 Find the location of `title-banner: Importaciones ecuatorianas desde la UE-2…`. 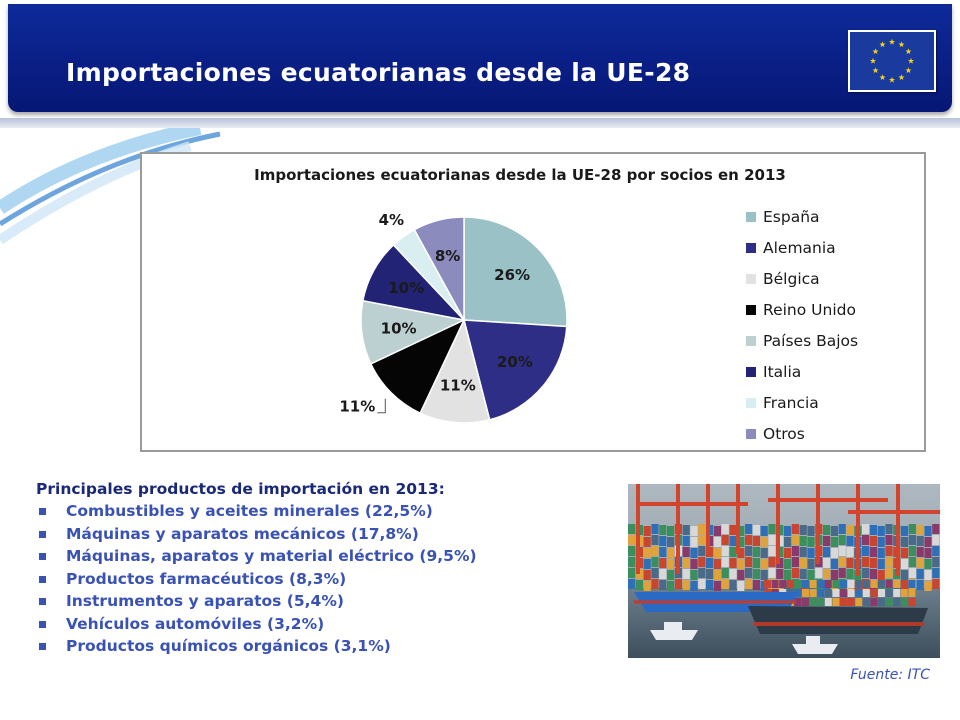

title-banner: Importaciones ecuatorianas desde la UE-2… is located at coordinates (480, 58).